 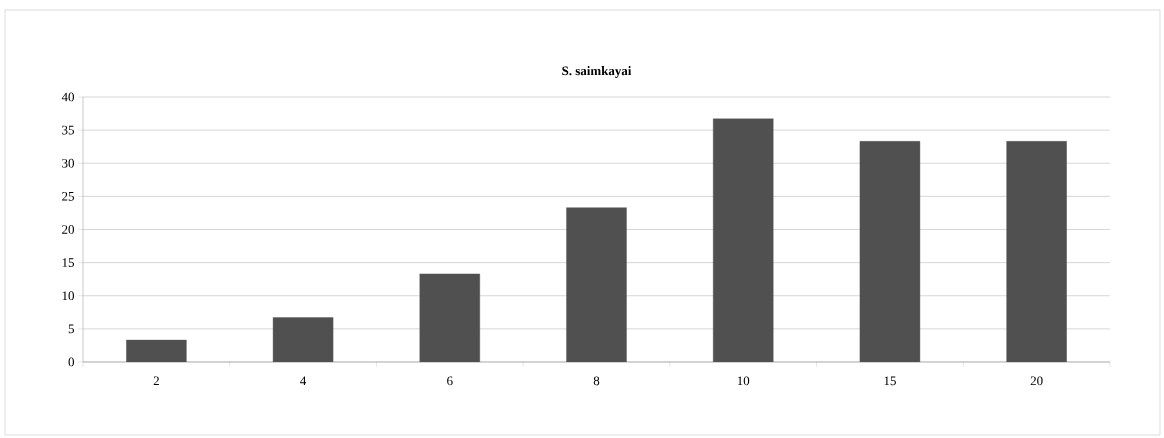 What do you see at coordinates (156, 381) in the screenshot?
I see `x-tick-label: 2` at bounding box center [156, 381].